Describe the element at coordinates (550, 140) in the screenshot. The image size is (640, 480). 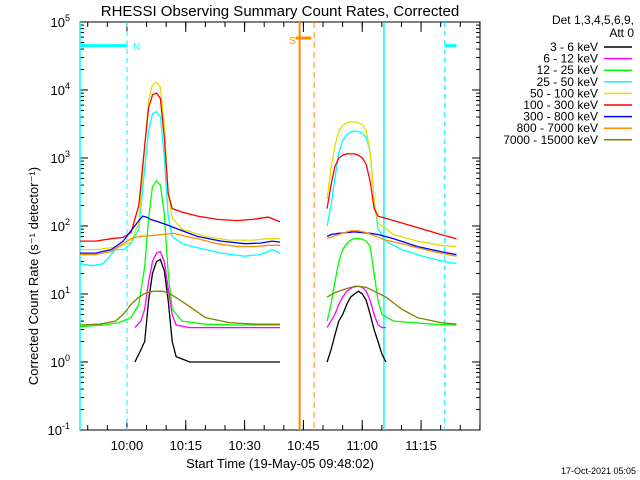
I see `legend-label: 7000 - 15000 keV` at that location.